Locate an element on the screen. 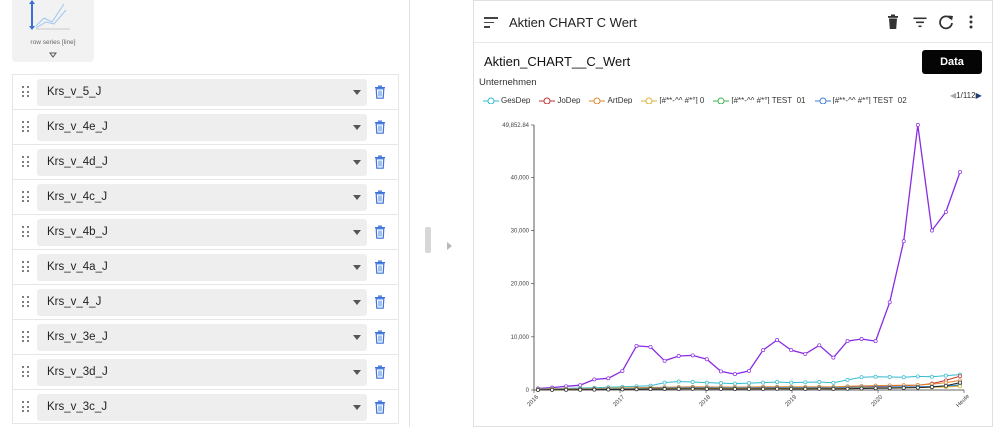  legend-prev-arrow-icon: ◀ is located at coordinates (953, 95).